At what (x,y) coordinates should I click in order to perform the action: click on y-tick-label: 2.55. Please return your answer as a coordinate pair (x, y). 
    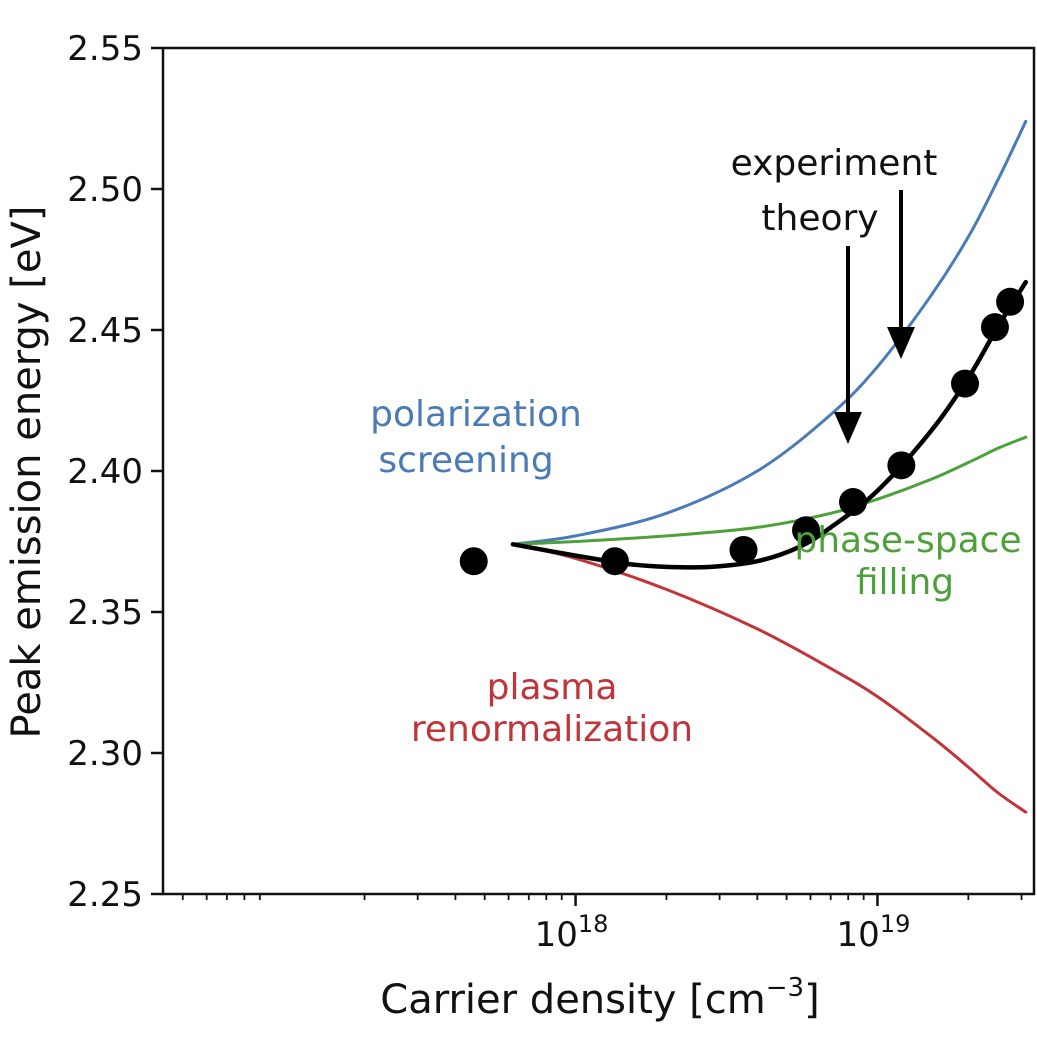
    Looking at the image, I should click on (105, 49).